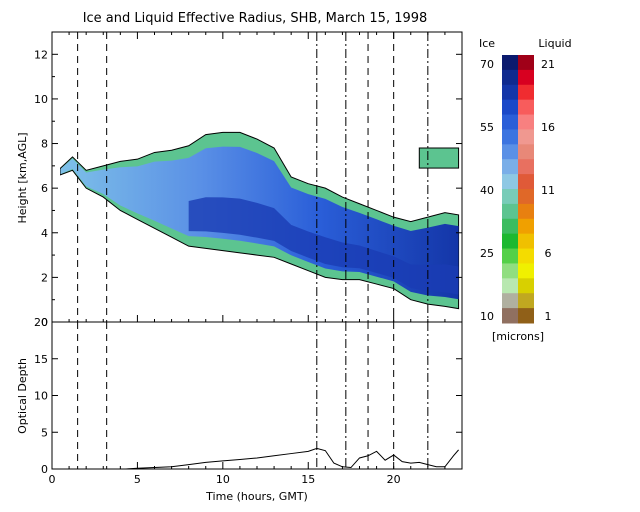 Image resolution: width=640 pixels, height=512 pixels. Describe the element at coordinates (44, 188) in the screenshot. I see `radius-y-tick-label: 6` at that location.